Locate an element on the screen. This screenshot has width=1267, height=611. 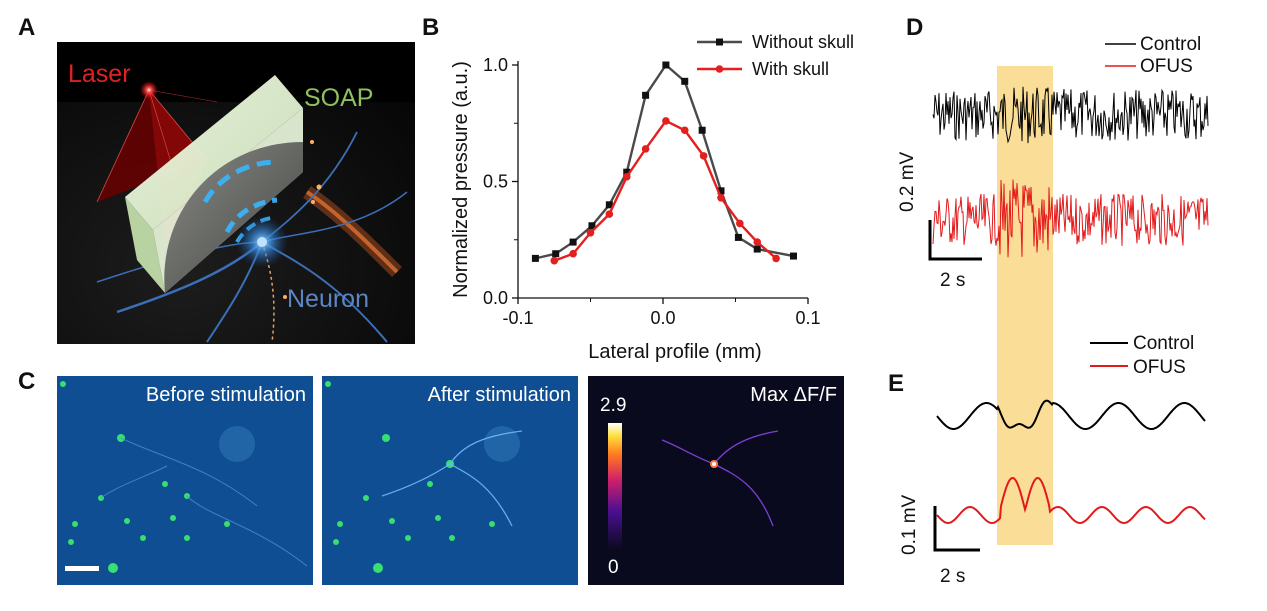
x-tick-label: 0.0 is located at coordinates (662, 318).